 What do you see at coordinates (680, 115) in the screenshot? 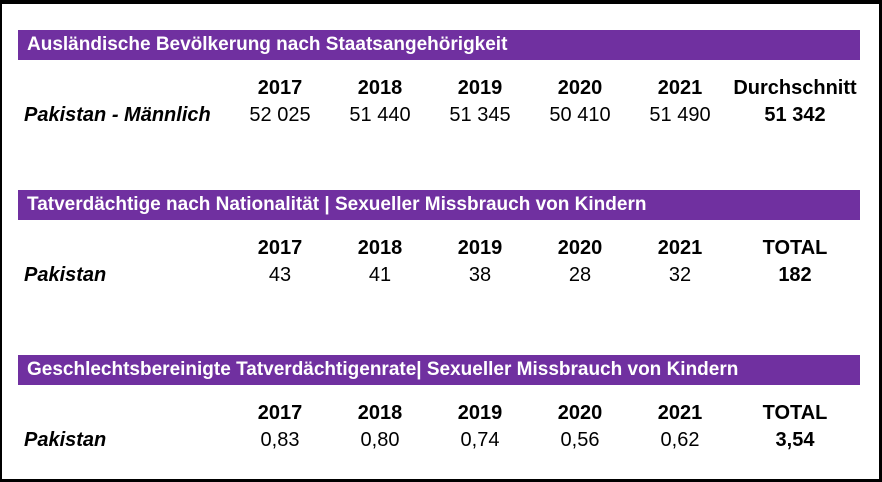
I see `cell-value: 51 490` at bounding box center [680, 115].